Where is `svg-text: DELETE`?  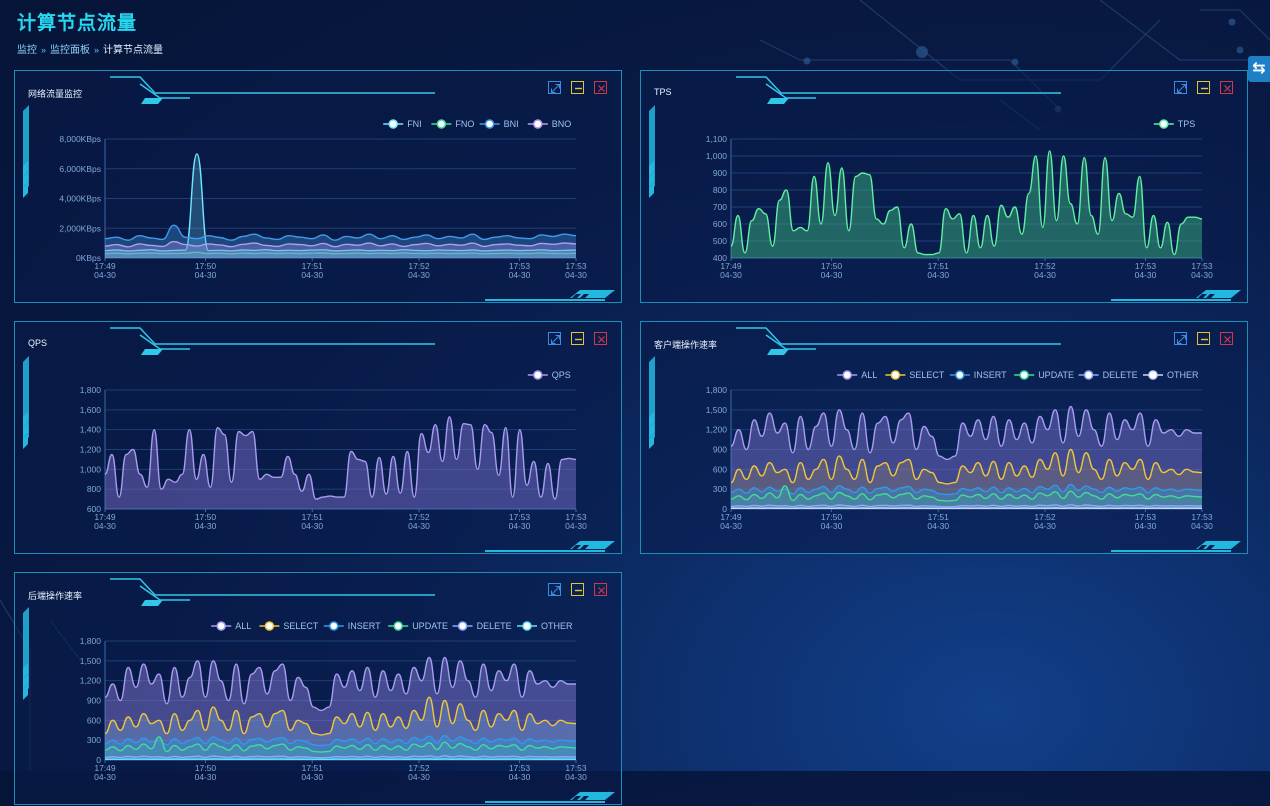 svg-text: DELETE is located at coordinates (1120, 375).